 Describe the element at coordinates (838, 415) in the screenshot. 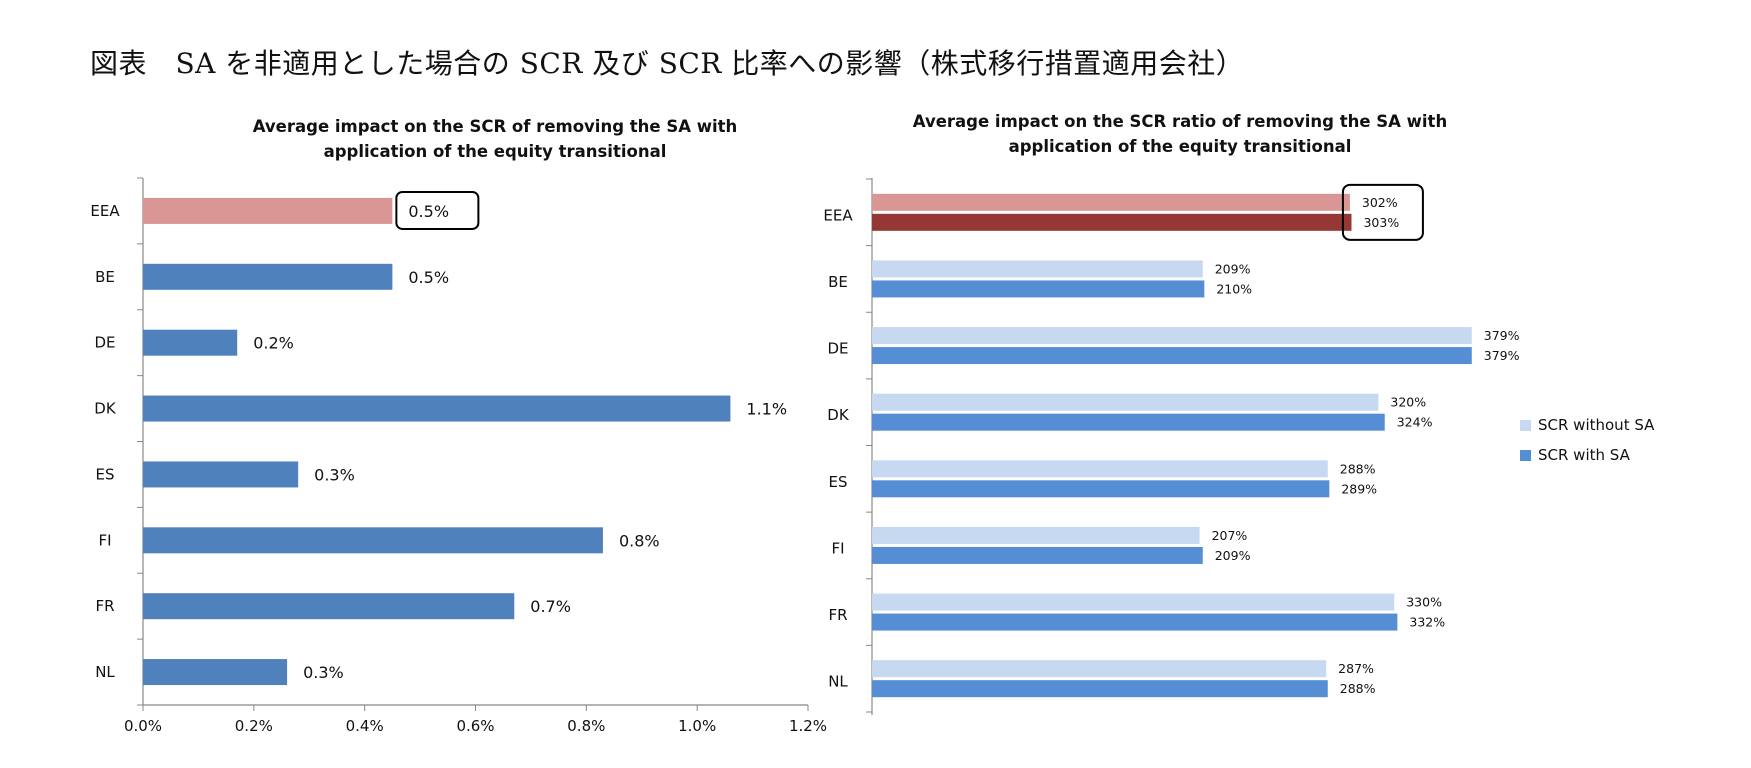

I see `chart2-category-label: DK` at that location.